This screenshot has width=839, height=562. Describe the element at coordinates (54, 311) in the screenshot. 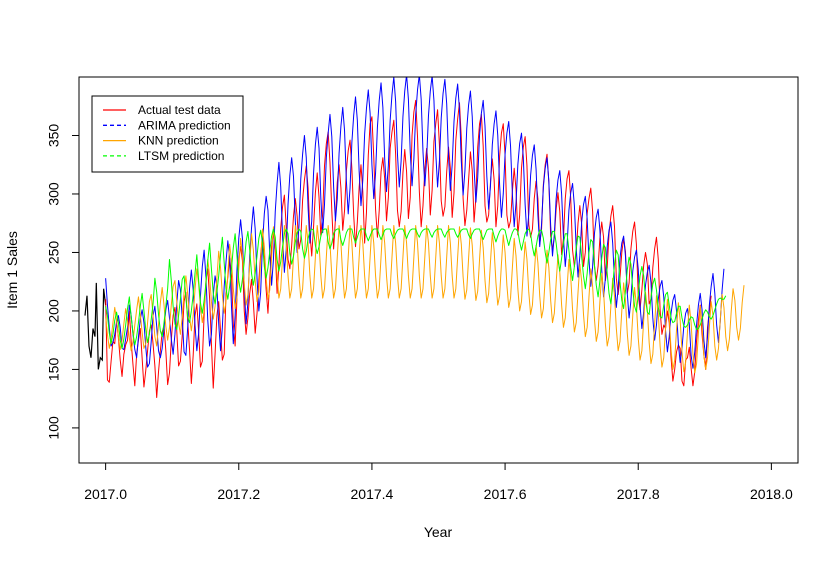

I see `y-tick-label: 200` at that location.